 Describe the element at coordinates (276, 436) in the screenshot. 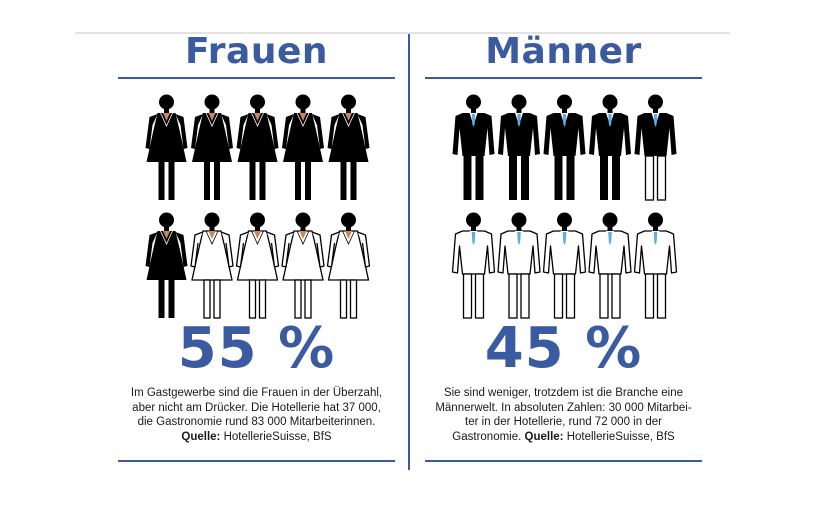

I see `women-source: HotellerieSuisse, BfS` at that location.